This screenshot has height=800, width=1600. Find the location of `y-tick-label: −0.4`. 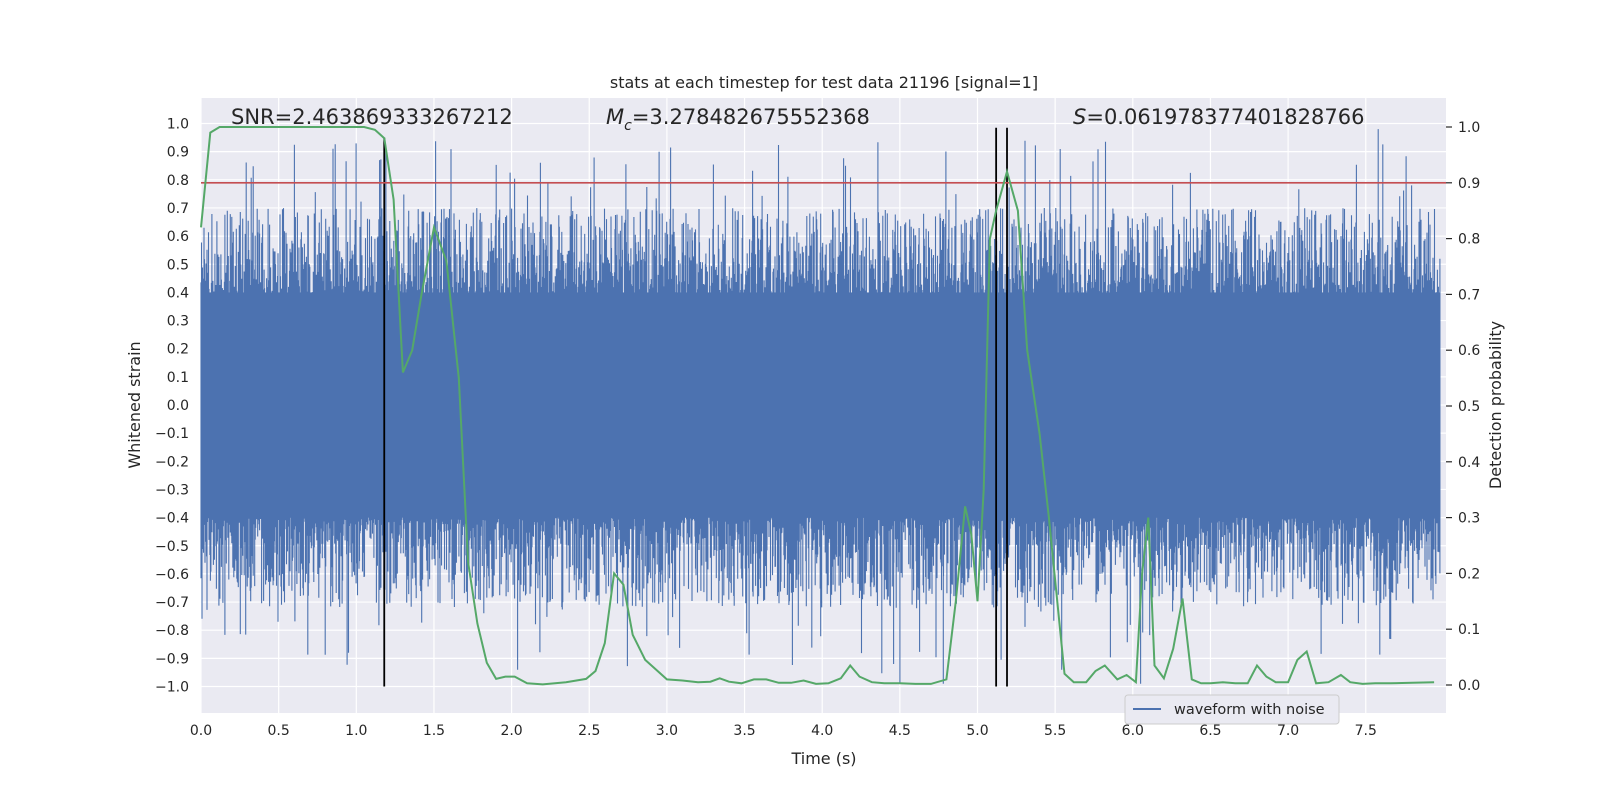

y-tick-label: −0.4 is located at coordinates (172, 519).